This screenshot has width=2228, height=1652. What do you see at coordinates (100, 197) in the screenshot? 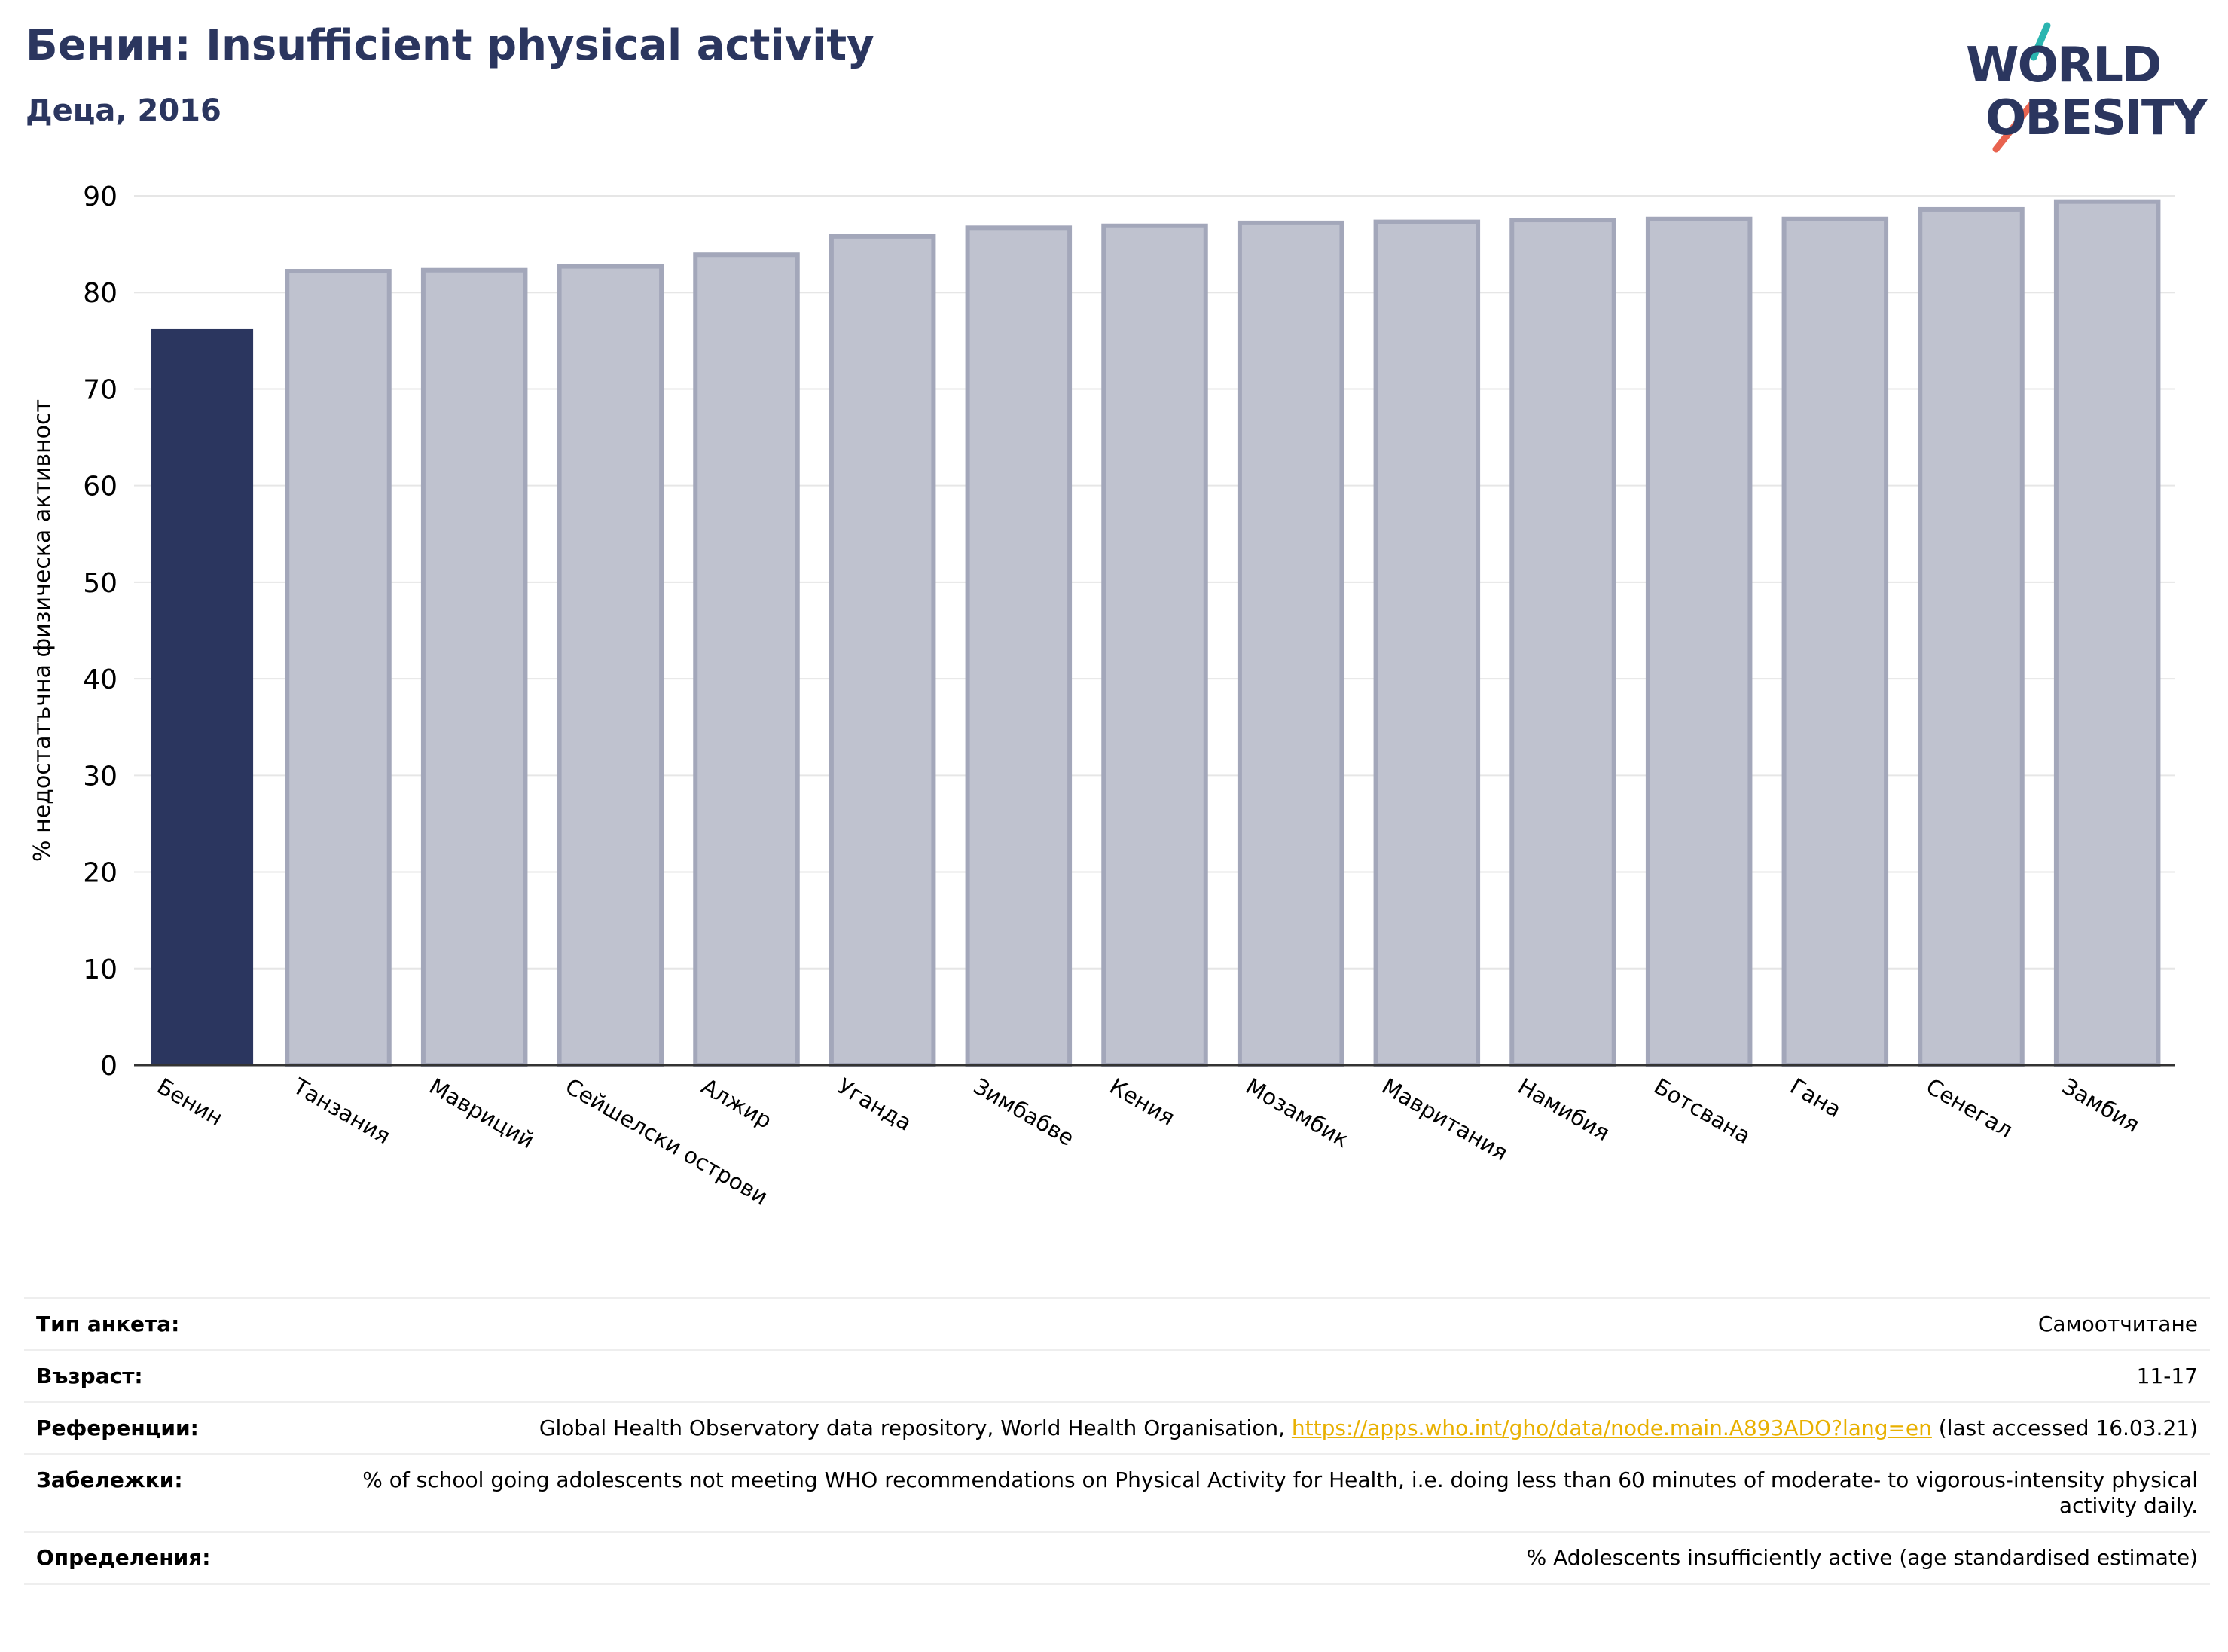
I see `y-tick-label: 90` at bounding box center [100, 197].